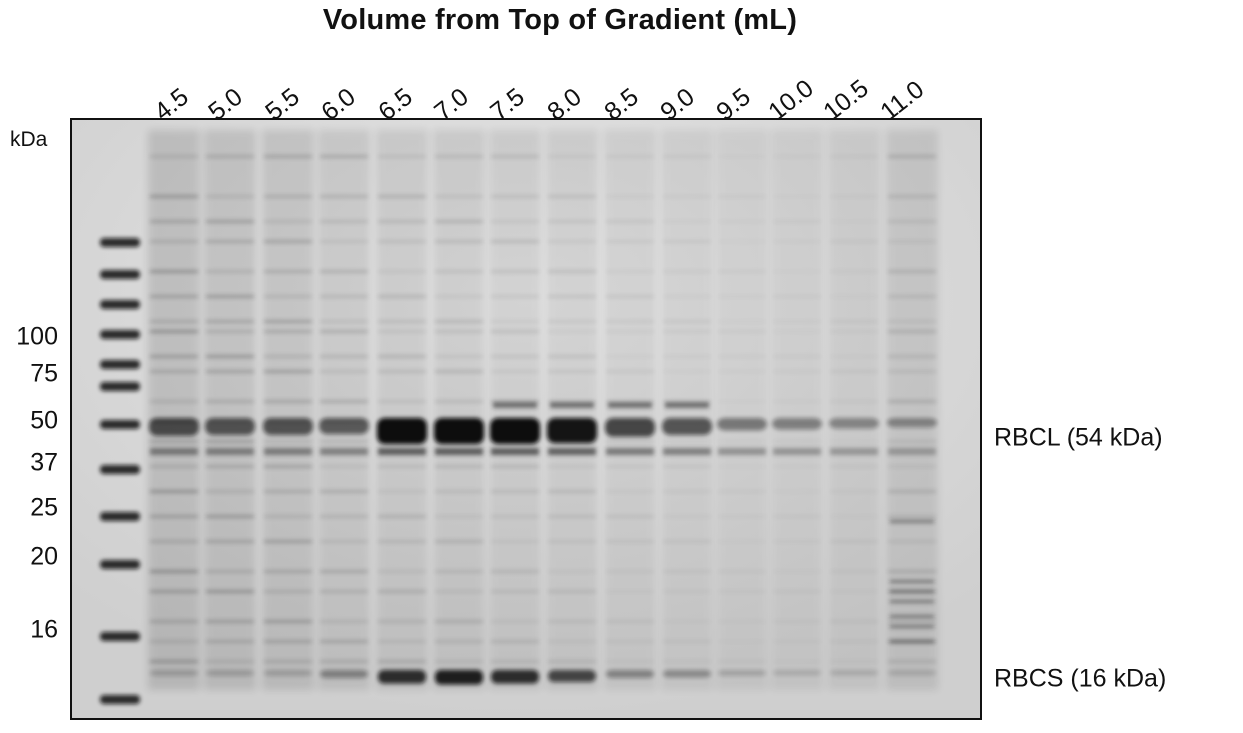 The width and height of the screenshot is (1243, 733). Describe the element at coordinates (44, 373) in the screenshot. I see `mw-marker-label: 75` at that location.